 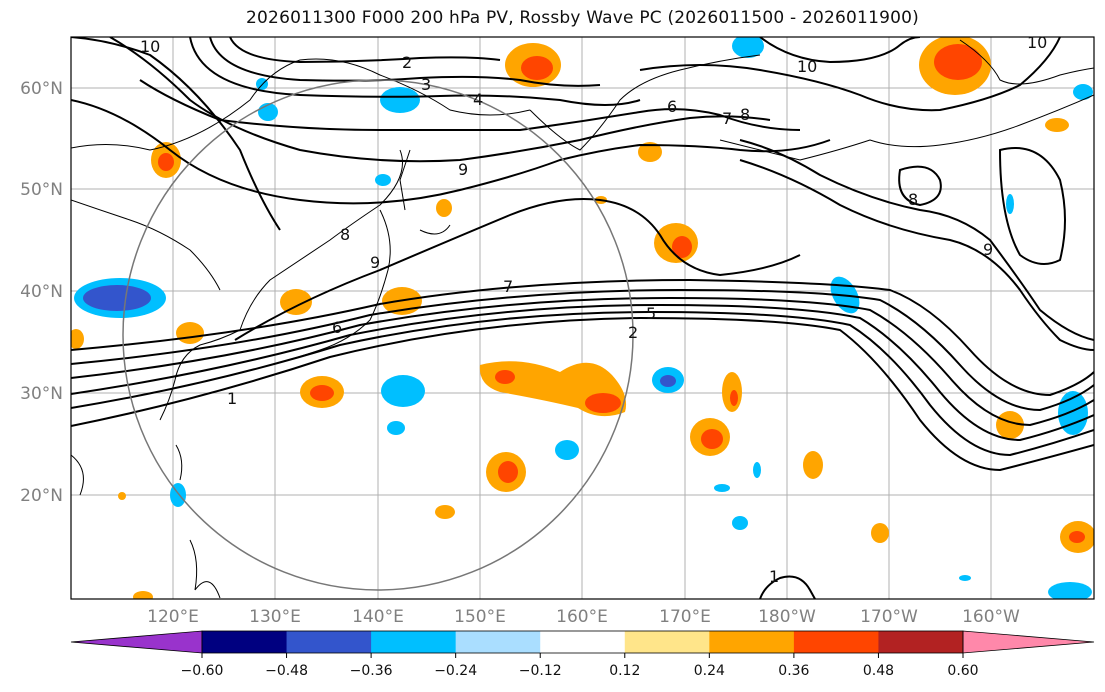 What do you see at coordinates (916, 255) in the screenshot?
I see `contour-9b` at bounding box center [916, 255].